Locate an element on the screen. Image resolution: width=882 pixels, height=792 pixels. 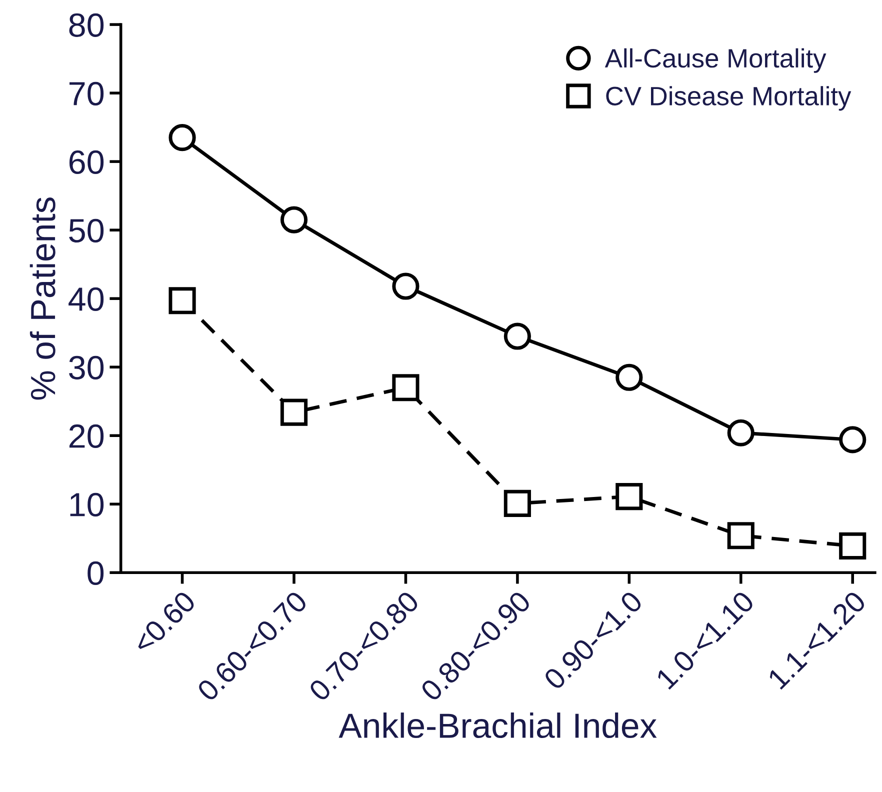
y-axis-title: % of Patients is located at coordinates (43, 299).